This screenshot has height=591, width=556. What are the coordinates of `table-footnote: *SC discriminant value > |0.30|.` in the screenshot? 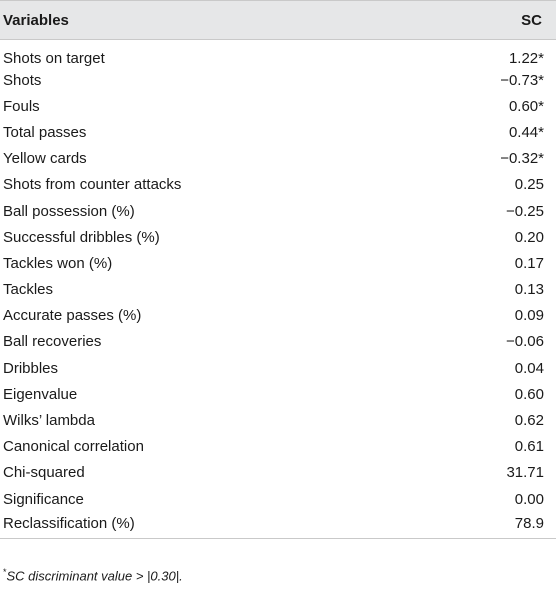 It's located at (93, 575).